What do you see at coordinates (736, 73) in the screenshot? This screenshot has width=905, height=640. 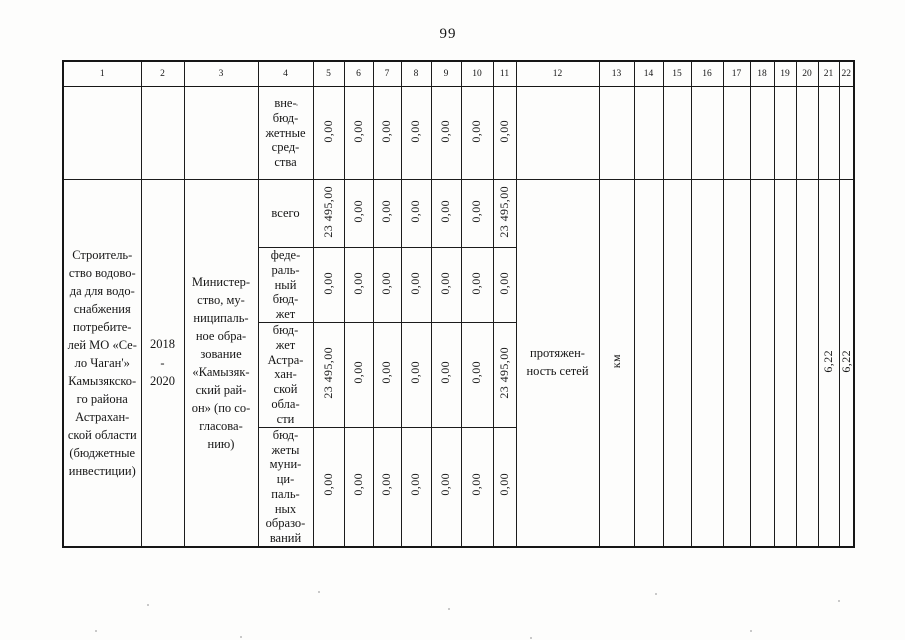 I see `column-number-header: 17` at bounding box center [736, 73].